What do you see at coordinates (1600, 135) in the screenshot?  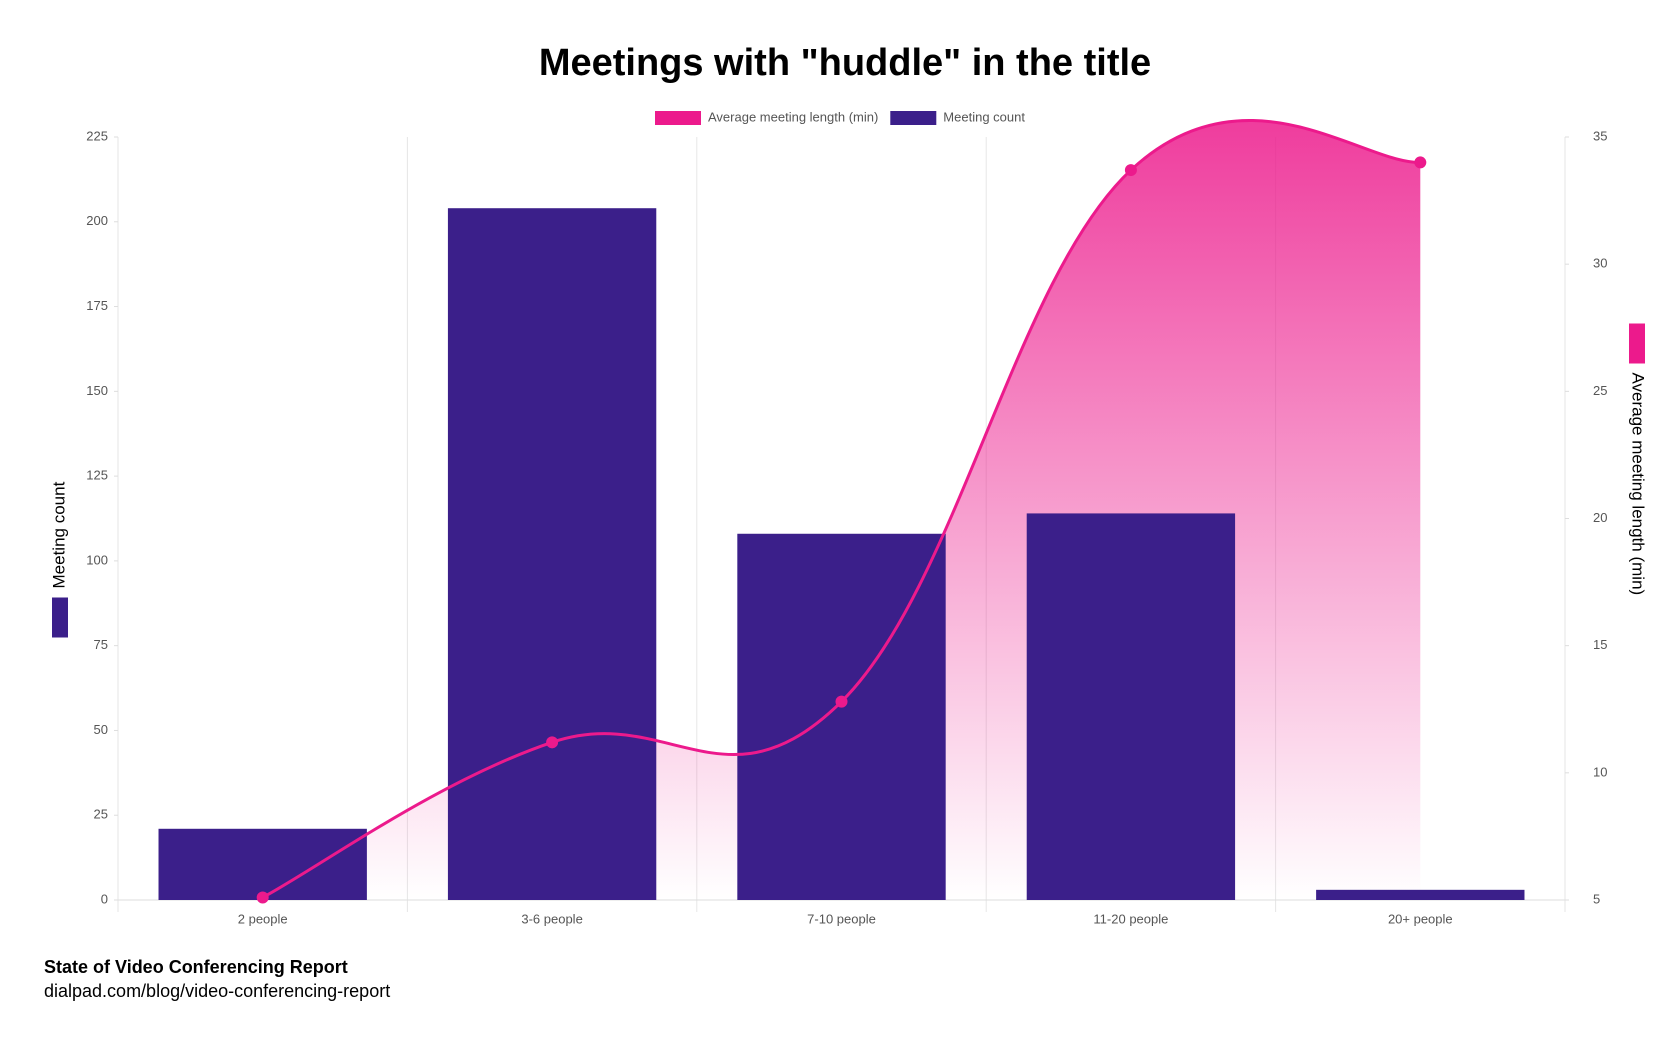 I see `y2-tick-label: 35` at bounding box center [1600, 135].